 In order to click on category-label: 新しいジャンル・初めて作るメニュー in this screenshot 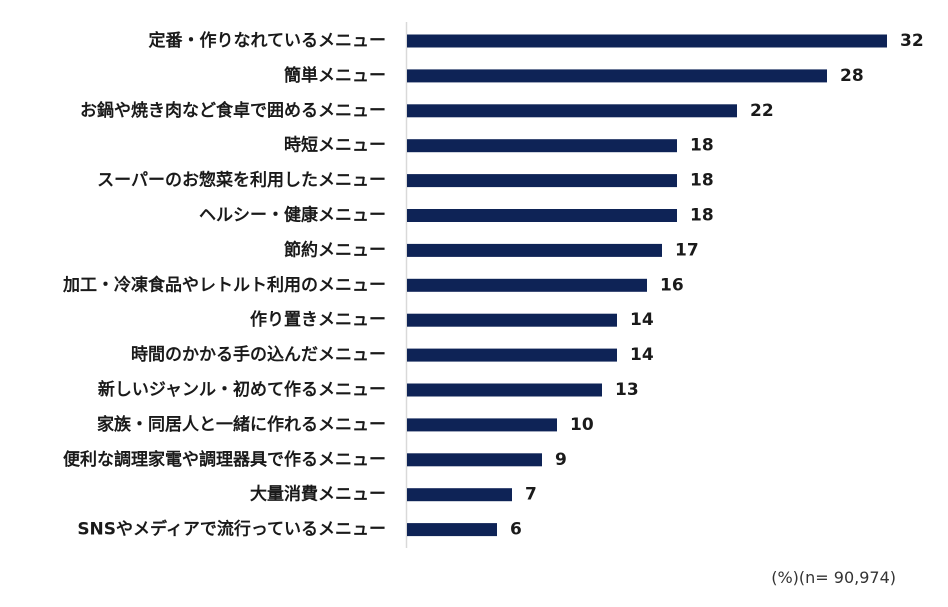, I will do `click(242, 389)`.